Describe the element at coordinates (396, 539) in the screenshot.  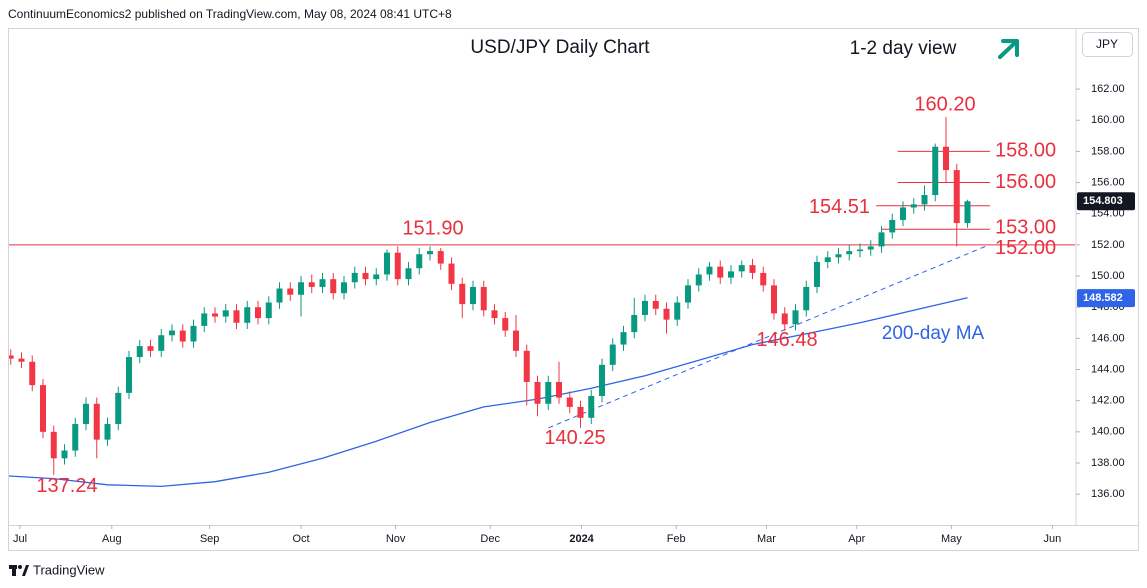
I see `x-tick-label: Nov` at that location.